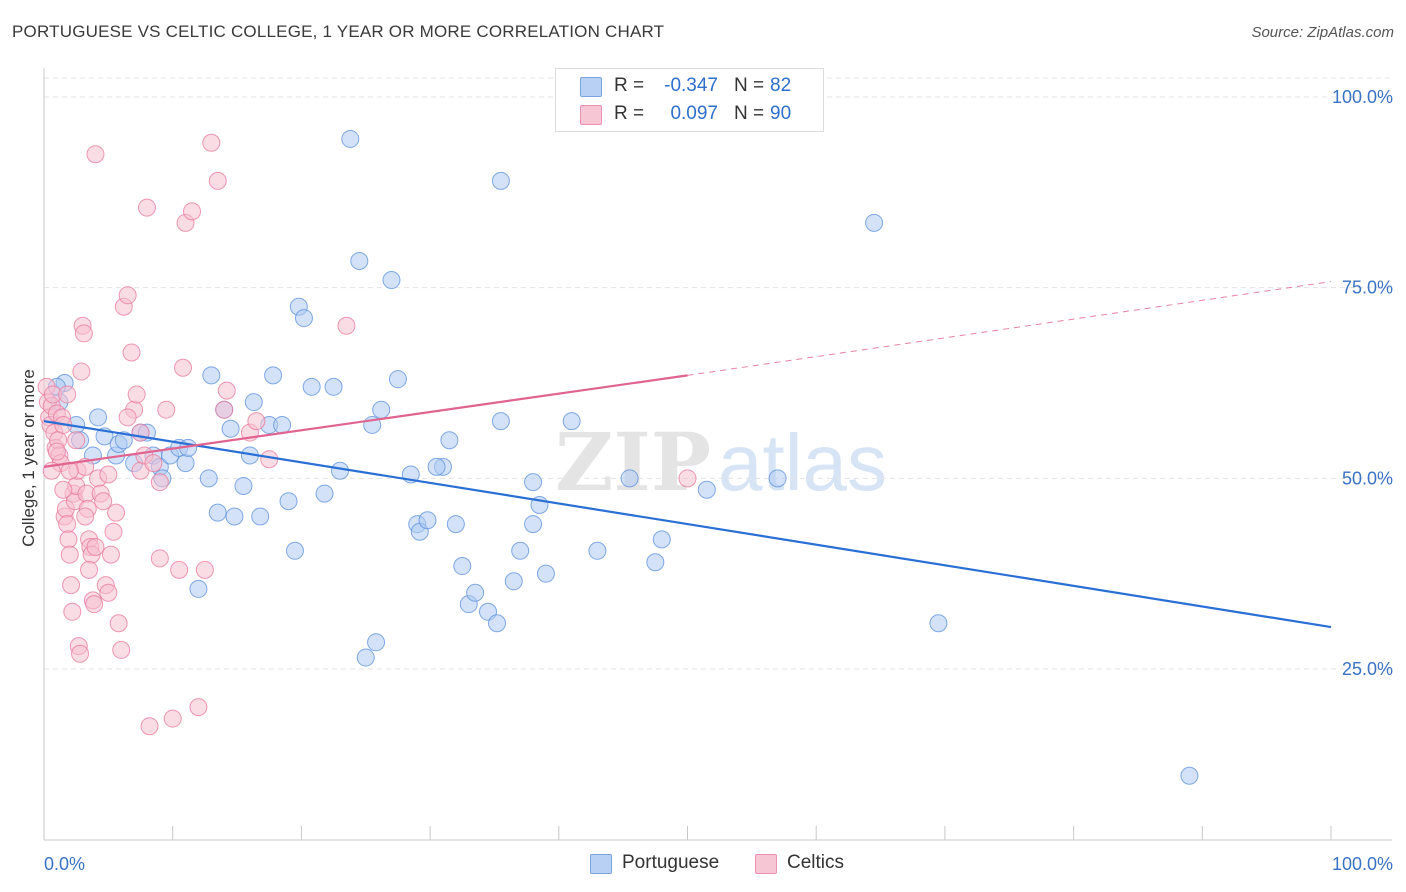  What do you see at coordinates (1009, 328) in the screenshot?
I see `celtics-trendline-extension` at bounding box center [1009, 328].